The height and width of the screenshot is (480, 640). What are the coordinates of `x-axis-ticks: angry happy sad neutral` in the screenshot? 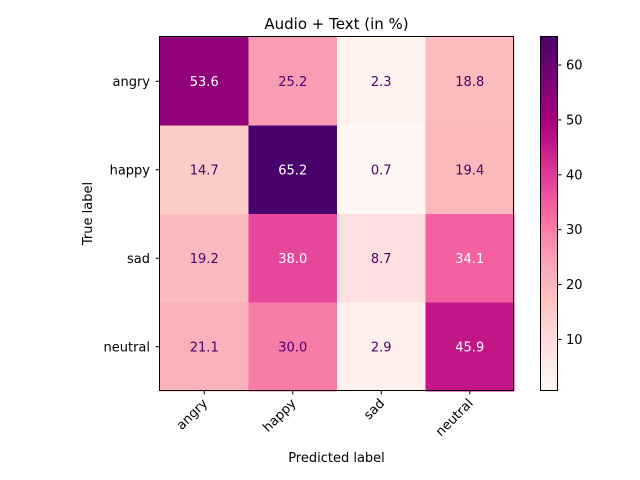 It's located at (325, 415).